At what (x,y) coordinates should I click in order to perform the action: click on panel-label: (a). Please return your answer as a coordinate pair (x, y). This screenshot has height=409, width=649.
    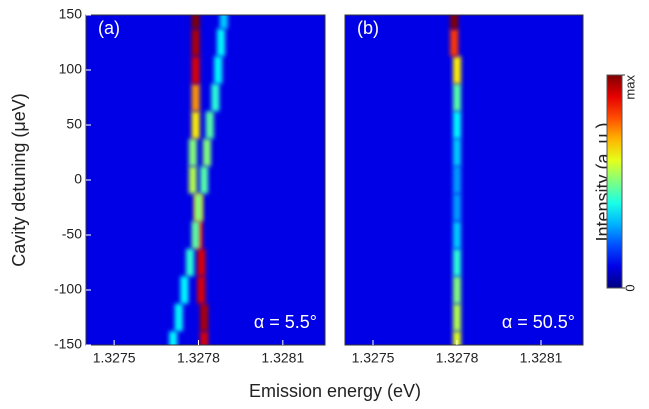
    Looking at the image, I should click on (109, 28).